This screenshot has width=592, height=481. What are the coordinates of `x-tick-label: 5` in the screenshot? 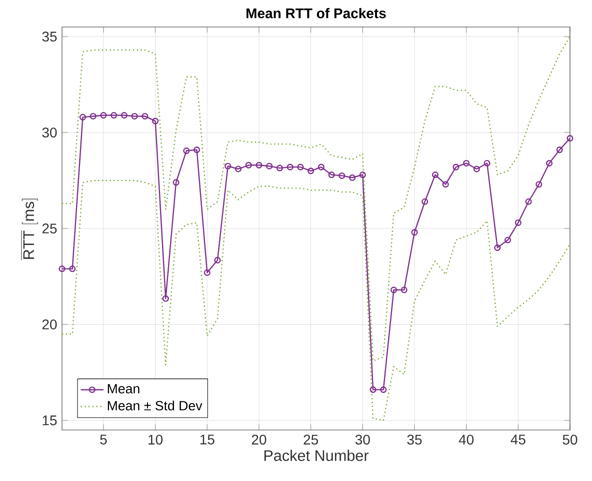 It's located at (103, 439).